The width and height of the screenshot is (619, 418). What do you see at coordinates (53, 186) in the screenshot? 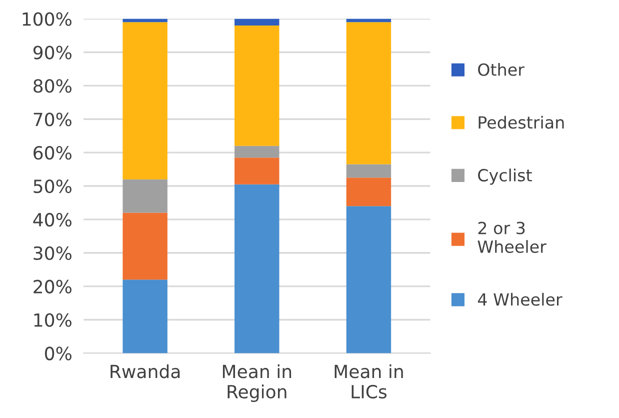
I see `y-tick-label: 50%` at bounding box center [53, 186].